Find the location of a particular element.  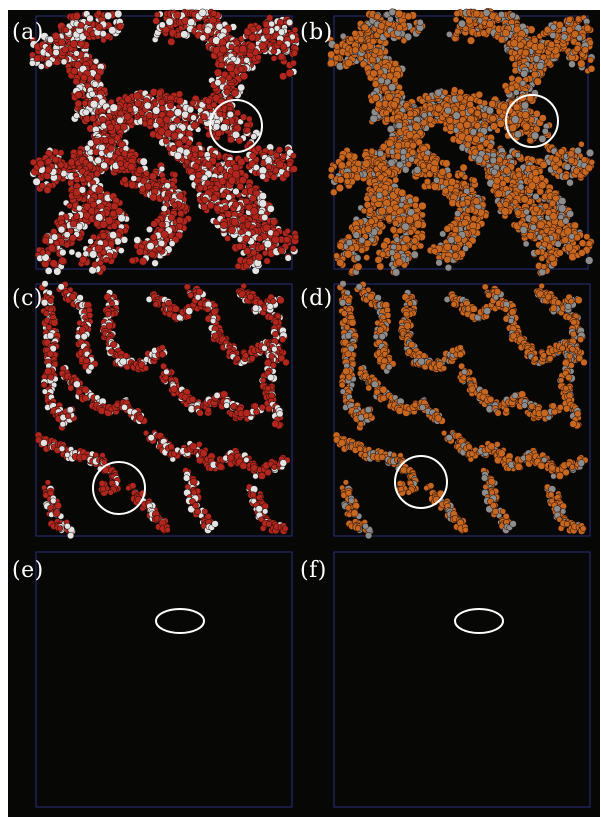

panel-a-image is located at coordinates (164, 142).